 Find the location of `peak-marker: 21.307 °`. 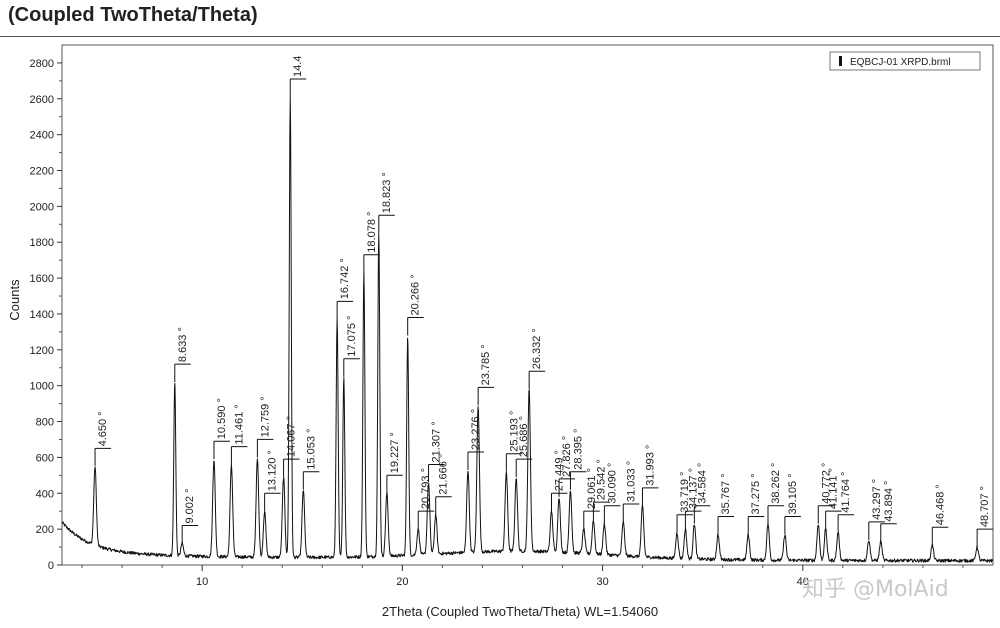

peak-marker: 21.307 ° is located at coordinates (436, 452).